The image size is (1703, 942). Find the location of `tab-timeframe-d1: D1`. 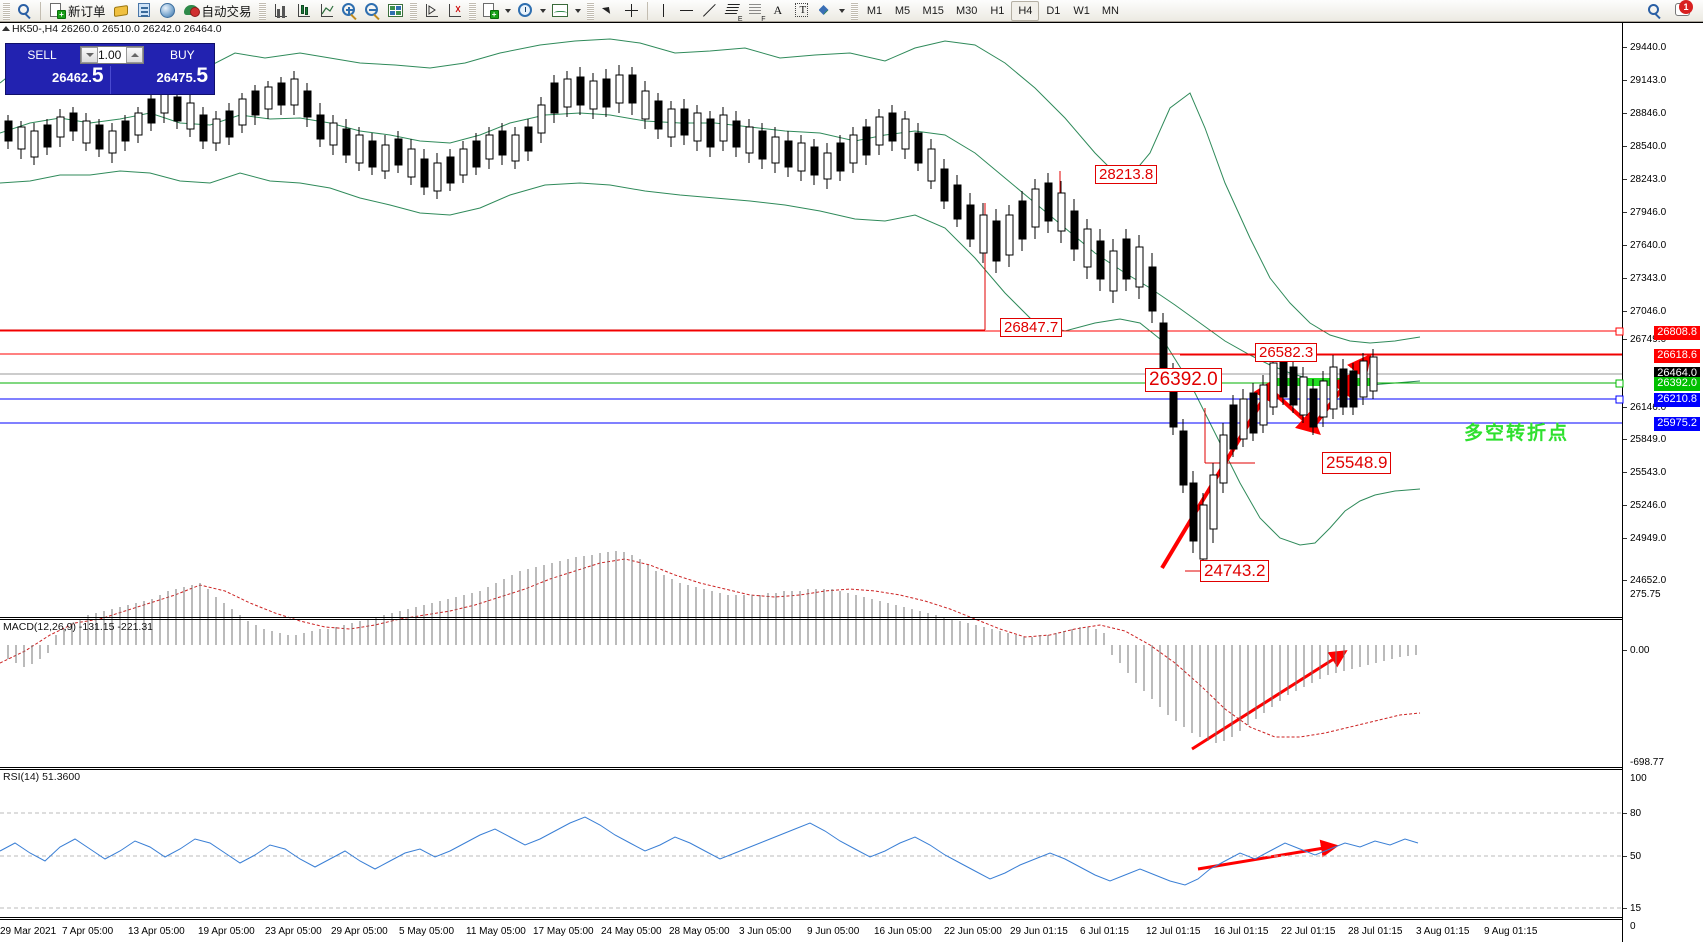

tab-timeframe-d1: D1 is located at coordinates (1053, 10).